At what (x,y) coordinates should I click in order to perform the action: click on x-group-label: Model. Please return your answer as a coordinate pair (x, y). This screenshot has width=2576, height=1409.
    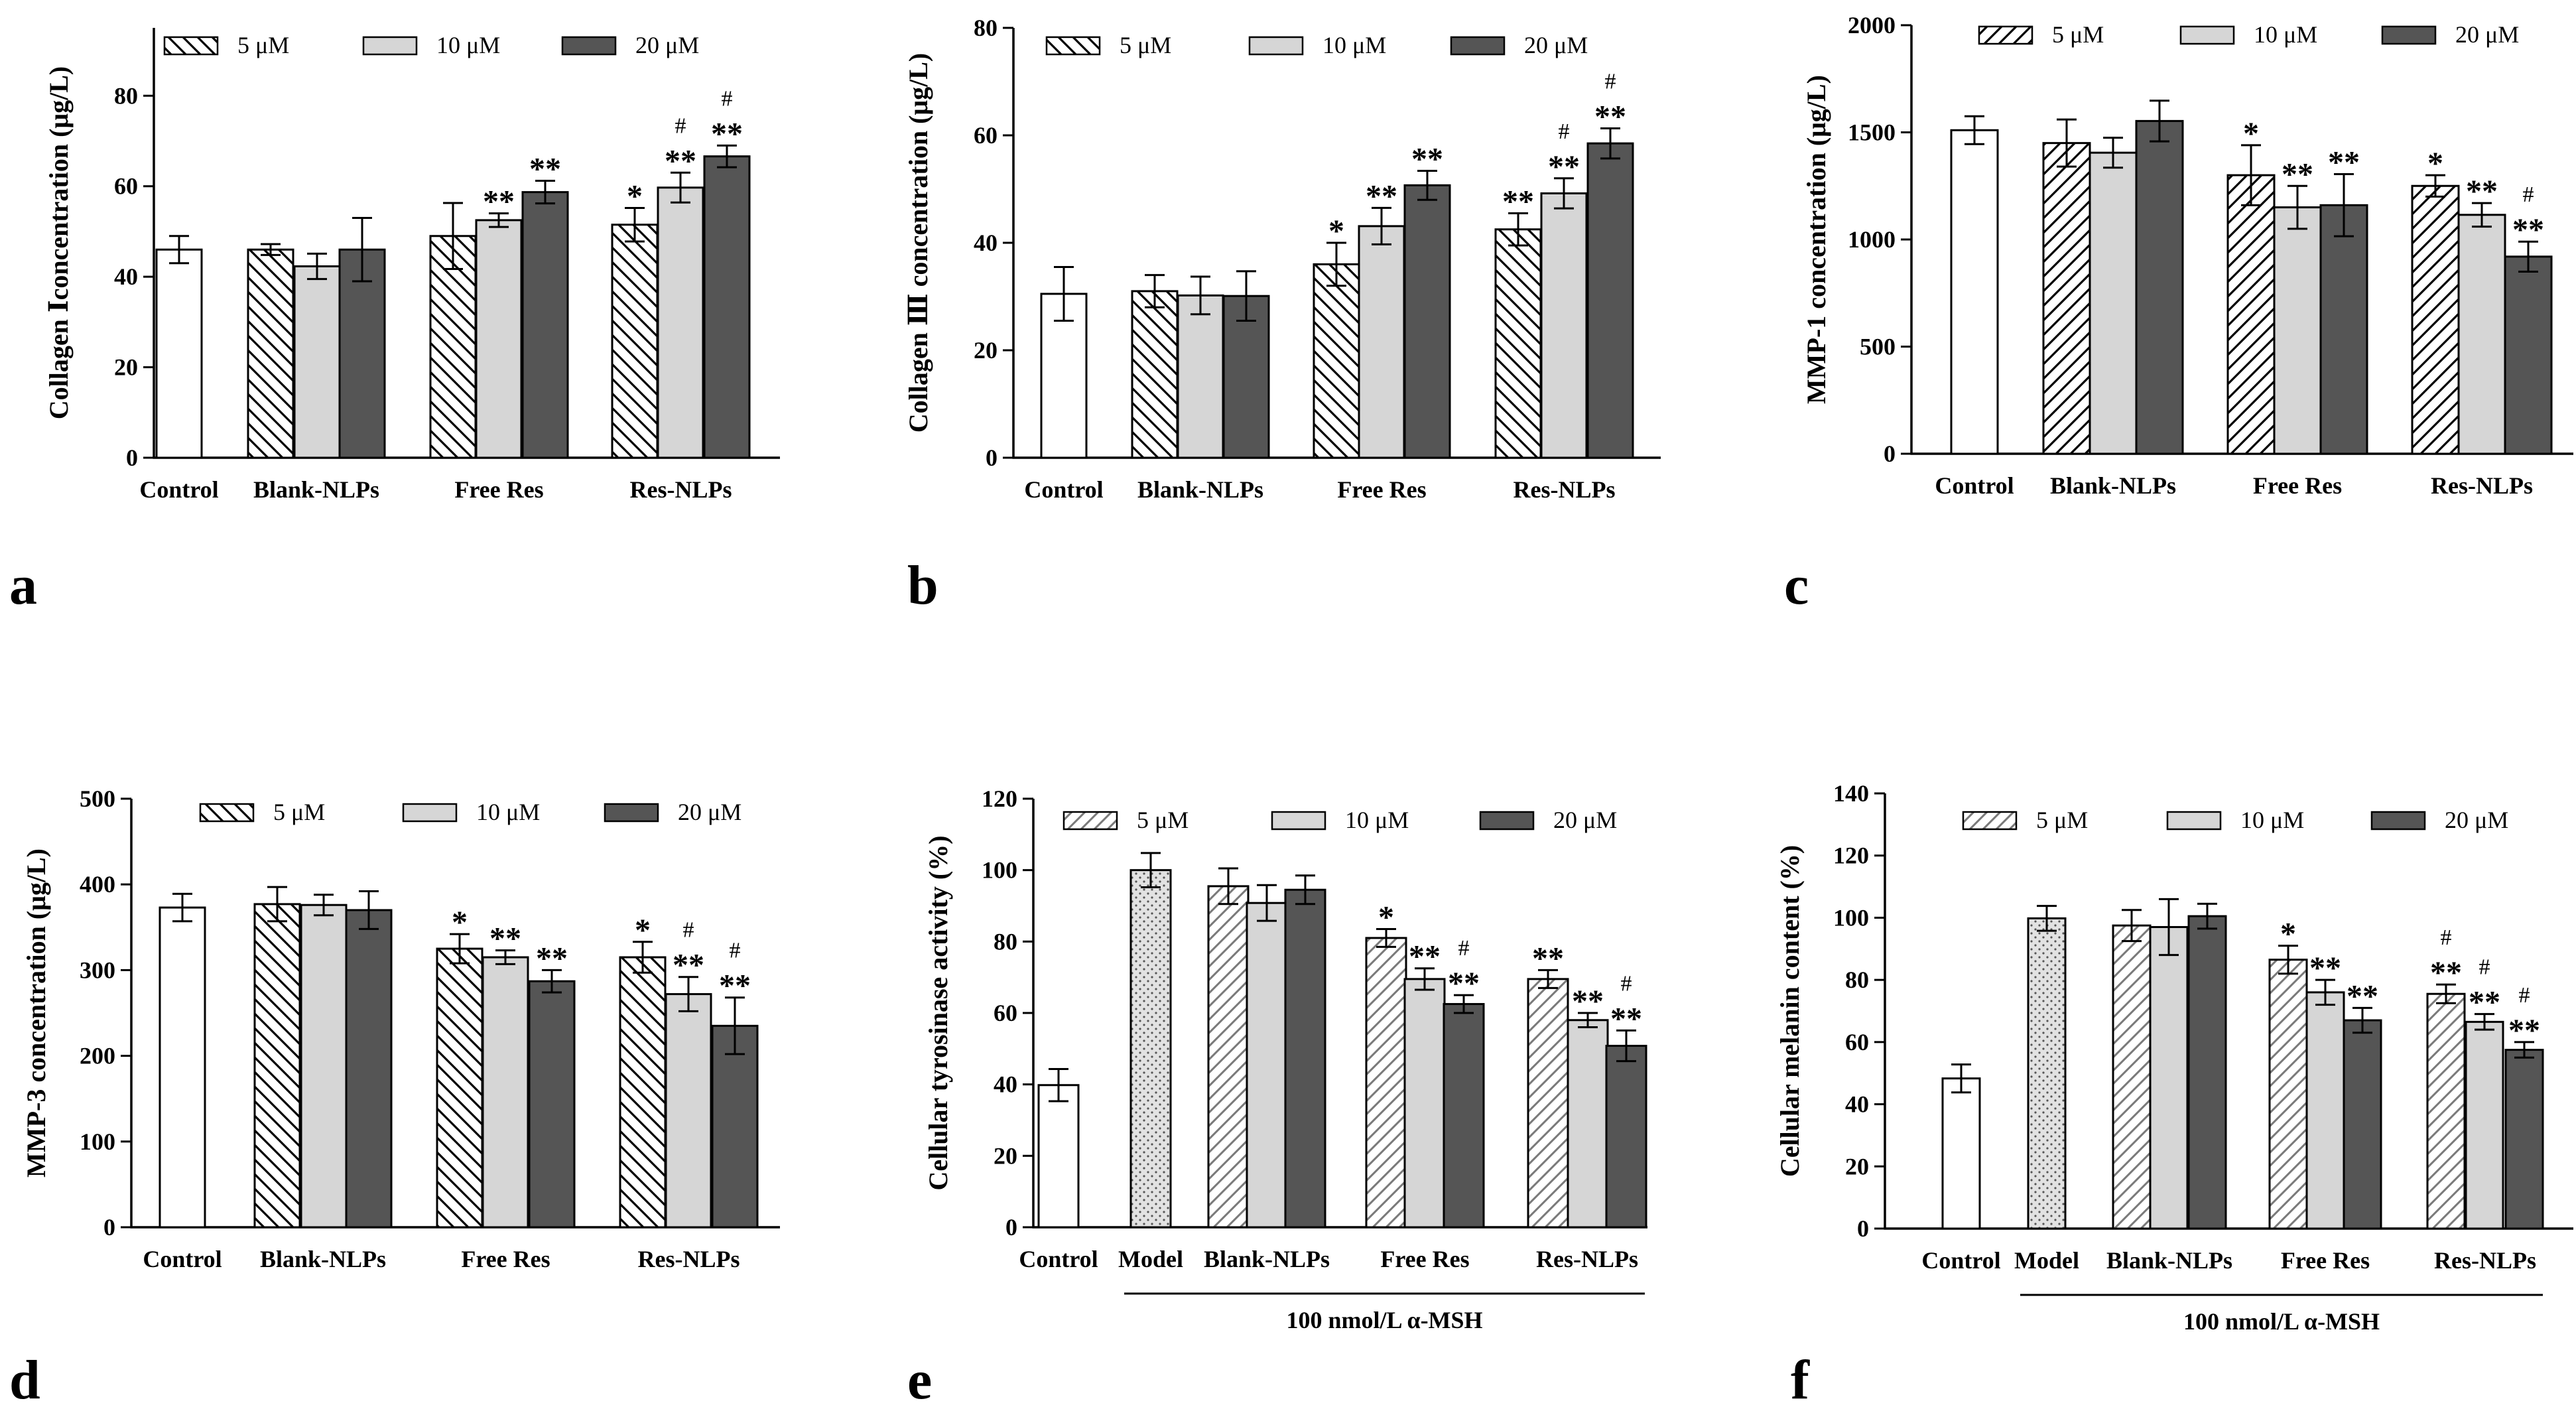
    Looking at the image, I should click on (2047, 1260).